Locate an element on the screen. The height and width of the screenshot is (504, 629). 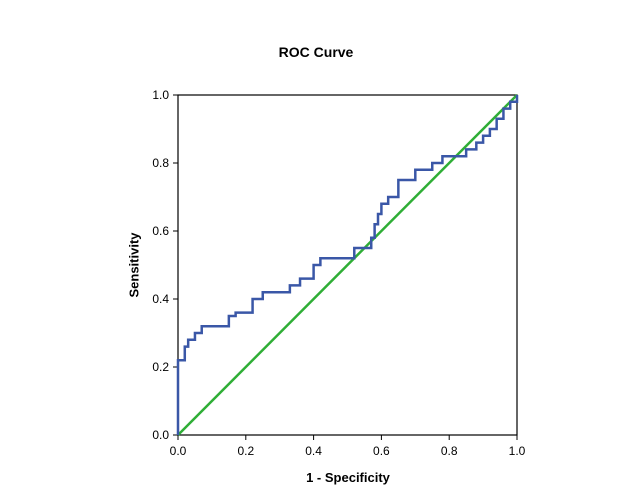
x-tick-label: 0.8 is located at coordinates (449, 451).